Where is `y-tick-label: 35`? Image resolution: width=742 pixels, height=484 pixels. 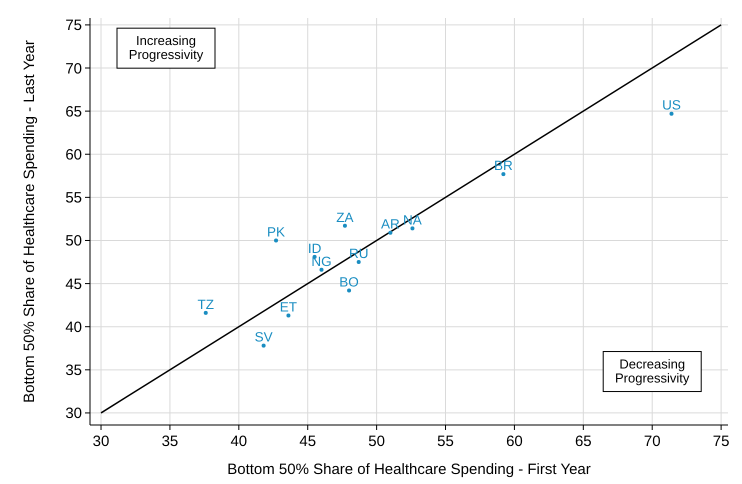 y-tick-label: 35 is located at coordinates (73, 371).